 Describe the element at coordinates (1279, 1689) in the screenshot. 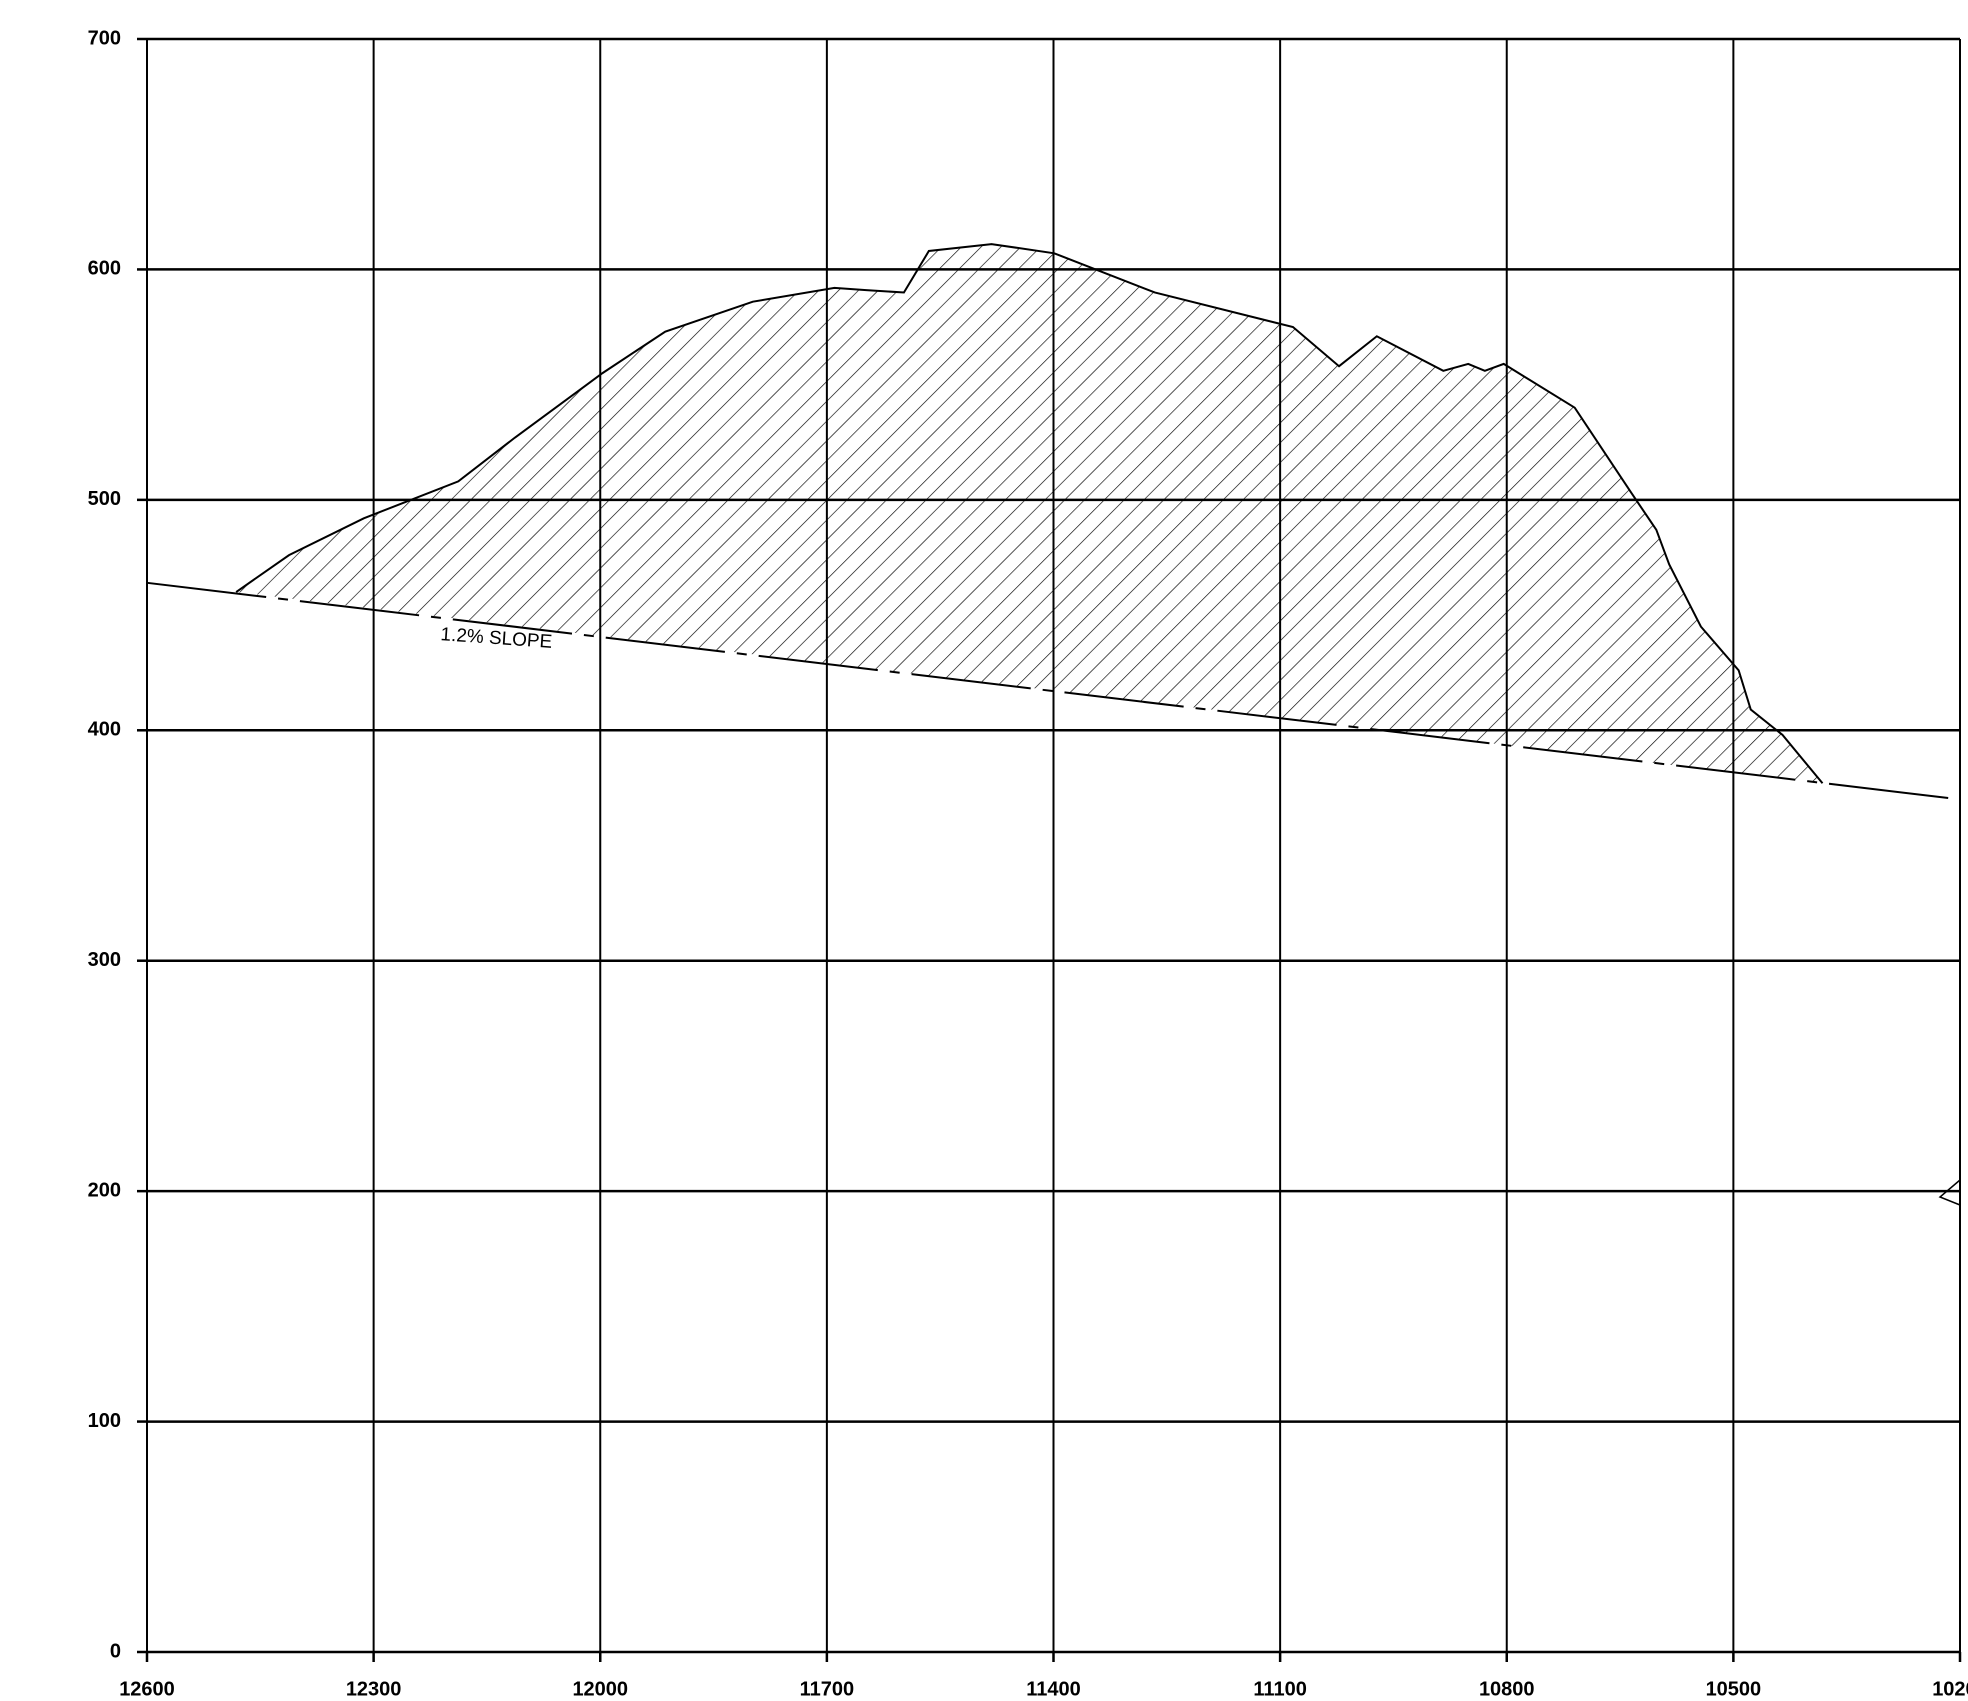

I see `x-tick-label: 11100` at that location.